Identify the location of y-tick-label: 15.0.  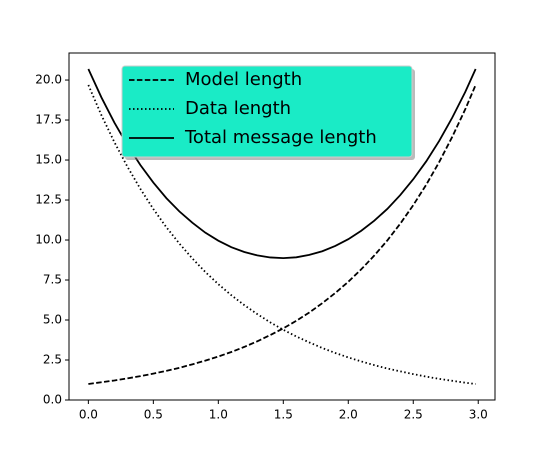
(48, 160).